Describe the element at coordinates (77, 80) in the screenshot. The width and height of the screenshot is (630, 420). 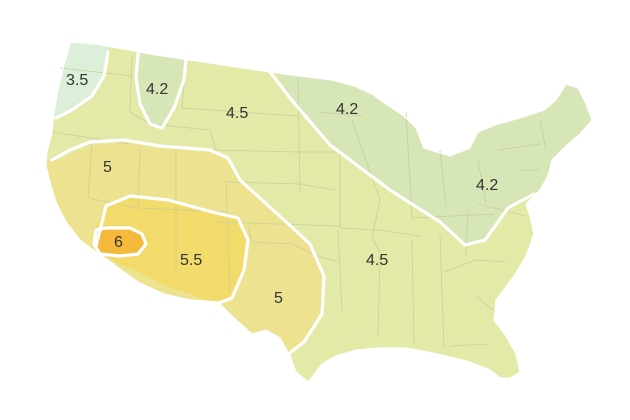
I see `zone-label-3-5-nw: 3.5` at that location.